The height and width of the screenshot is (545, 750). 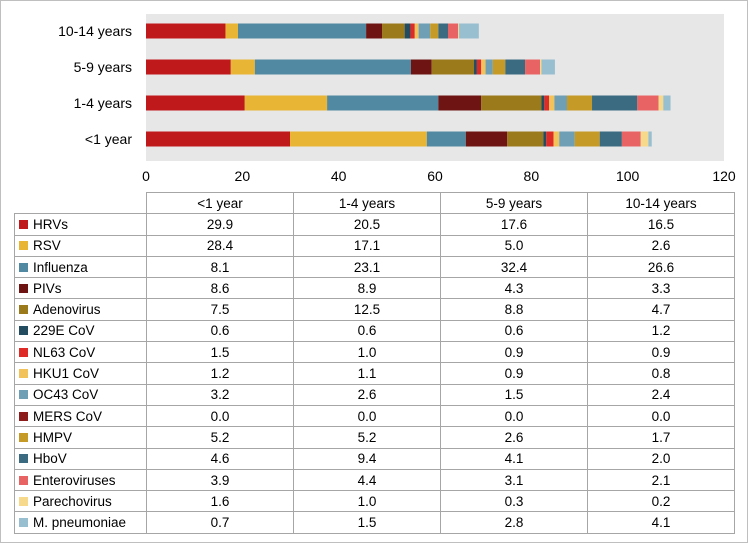 What do you see at coordinates (66, 395) in the screenshot?
I see `series-name: OC43 CoV` at bounding box center [66, 395].